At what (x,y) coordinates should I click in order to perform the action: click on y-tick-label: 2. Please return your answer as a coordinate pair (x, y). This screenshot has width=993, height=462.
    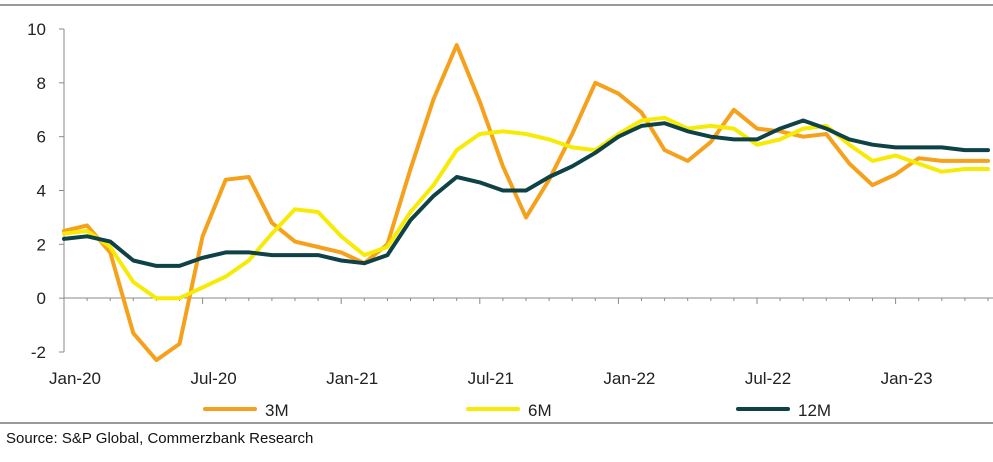
    Looking at the image, I should click on (41, 244).